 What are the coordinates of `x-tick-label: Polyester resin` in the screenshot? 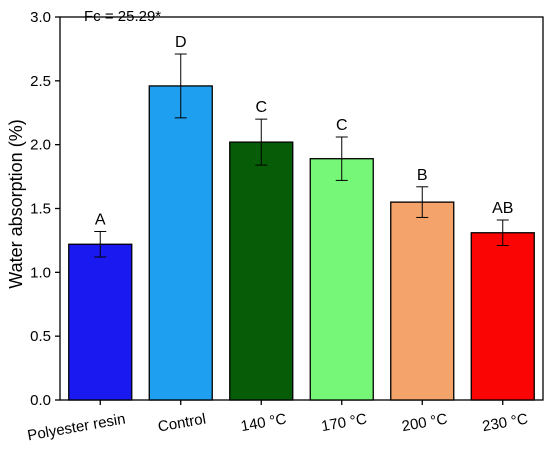 It's located at (76, 427).